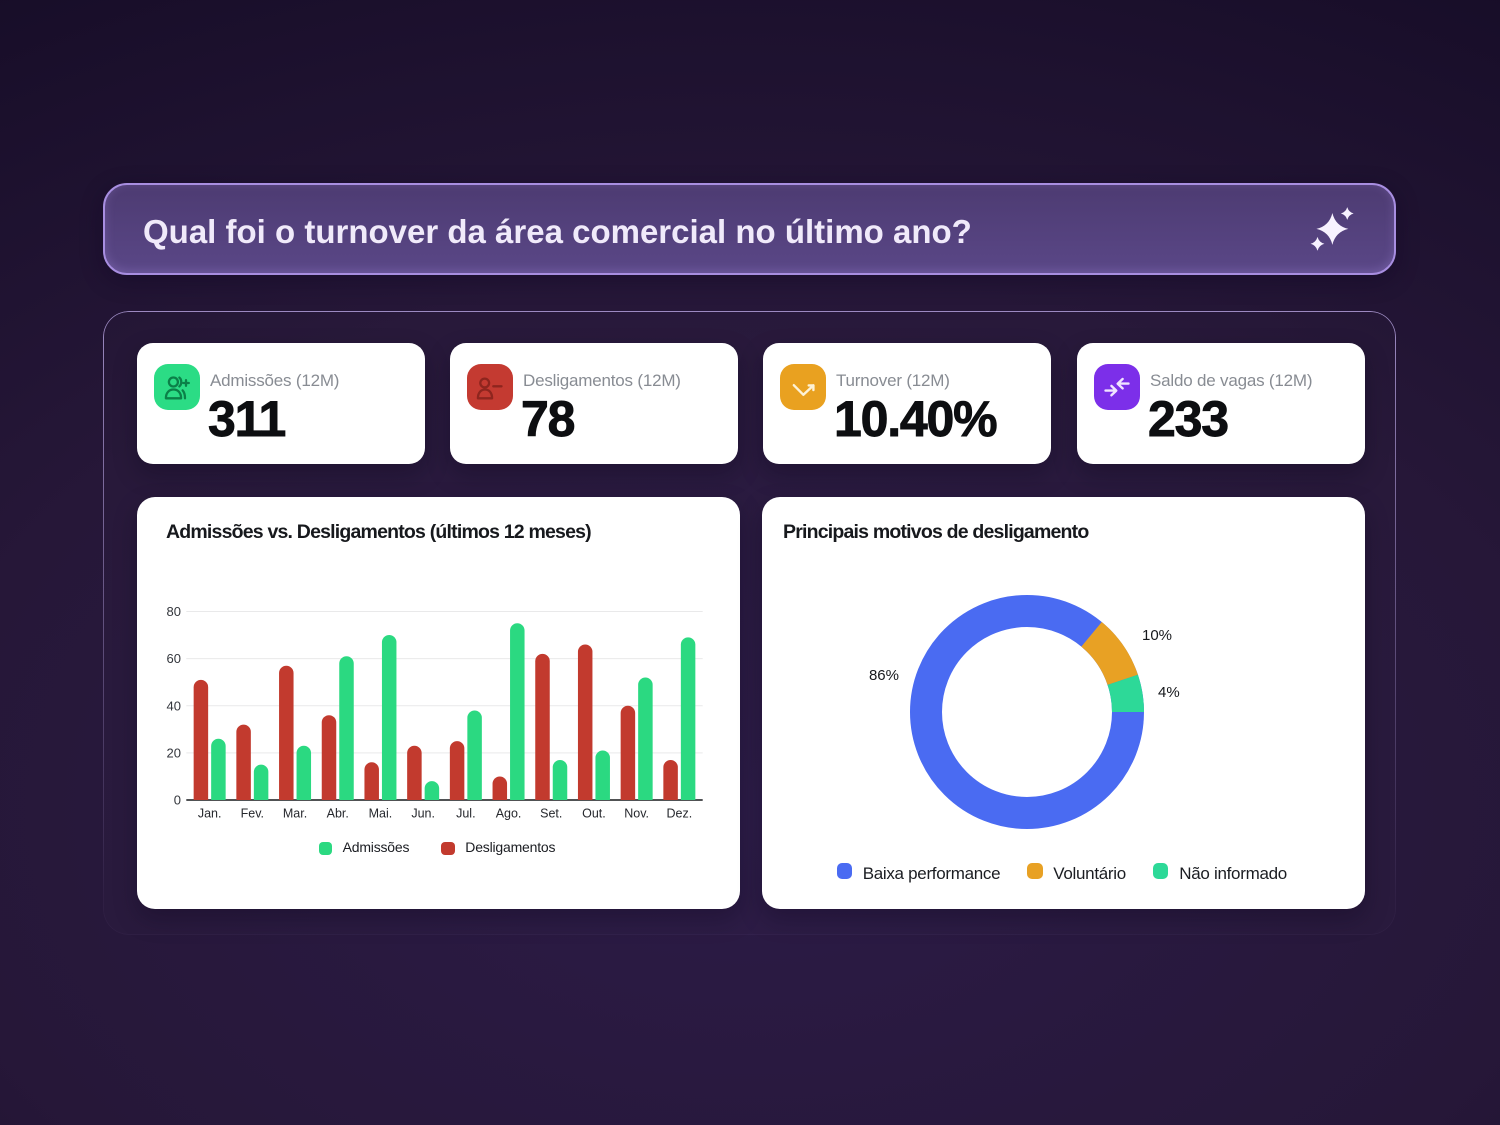  I want to click on svg-text: Nov., so click(636, 814).